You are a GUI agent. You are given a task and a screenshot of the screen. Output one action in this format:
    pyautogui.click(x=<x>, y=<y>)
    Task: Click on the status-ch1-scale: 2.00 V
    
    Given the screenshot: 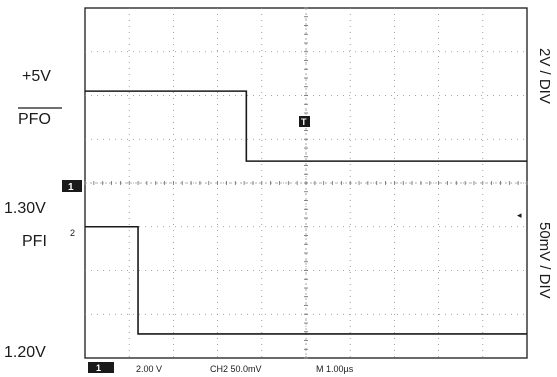 What is the action you would take?
    pyautogui.click(x=149, y=369)
    